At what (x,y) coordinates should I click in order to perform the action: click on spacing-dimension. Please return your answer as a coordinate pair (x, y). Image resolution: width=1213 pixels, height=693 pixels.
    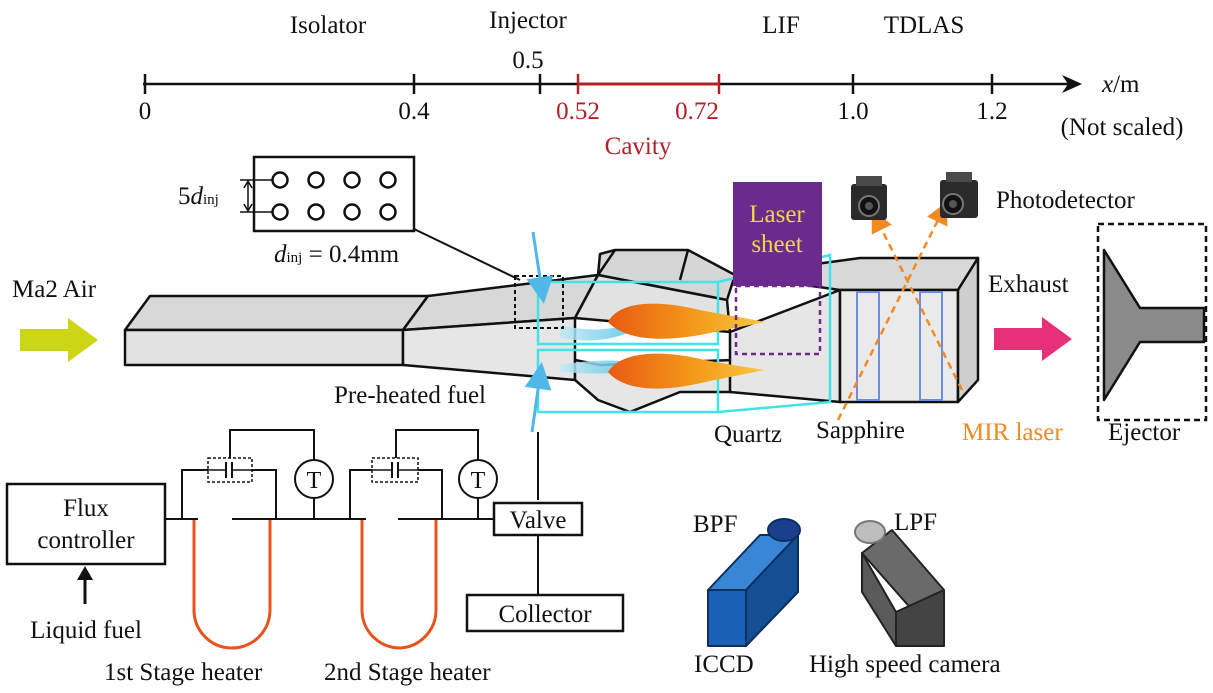
    Looking at the image, I should click on (256, 196).